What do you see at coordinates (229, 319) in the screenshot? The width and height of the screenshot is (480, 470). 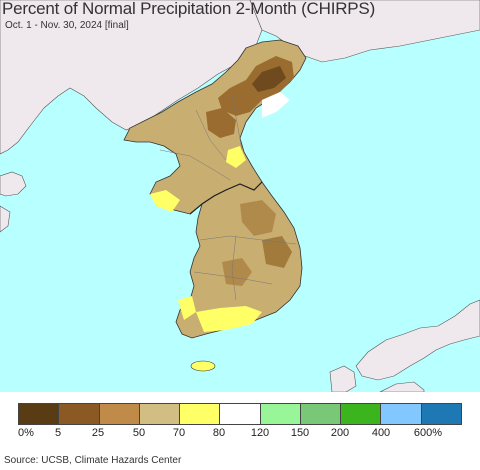 I see `near-normal-south-coast` at bounding box center [229, 319].